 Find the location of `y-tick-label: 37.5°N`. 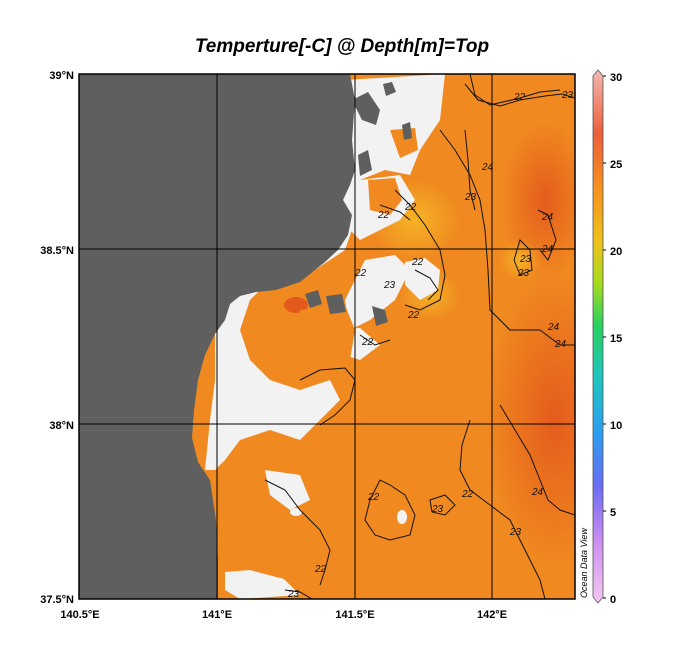

y-tick-label: 37.5°N is located at coordinates (57, 600).